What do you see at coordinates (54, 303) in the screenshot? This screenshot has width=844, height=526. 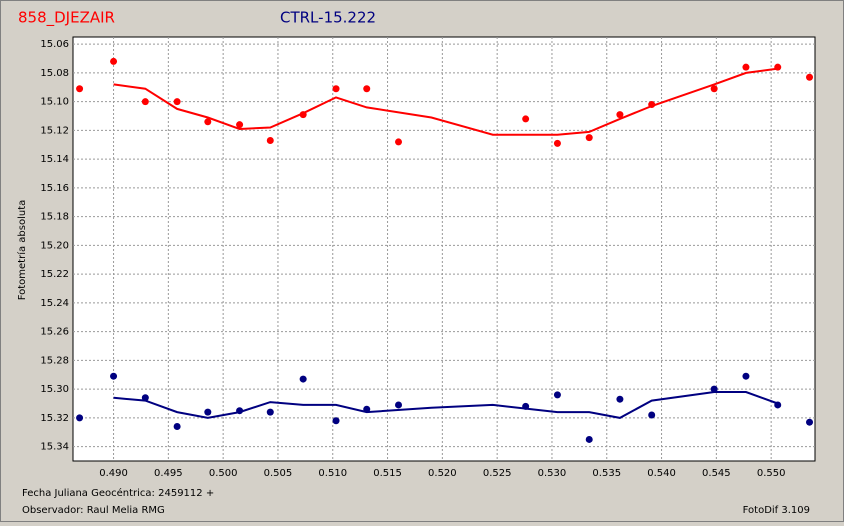 I see `y-tick-label: 15.24` at bounding box center [54, 303].